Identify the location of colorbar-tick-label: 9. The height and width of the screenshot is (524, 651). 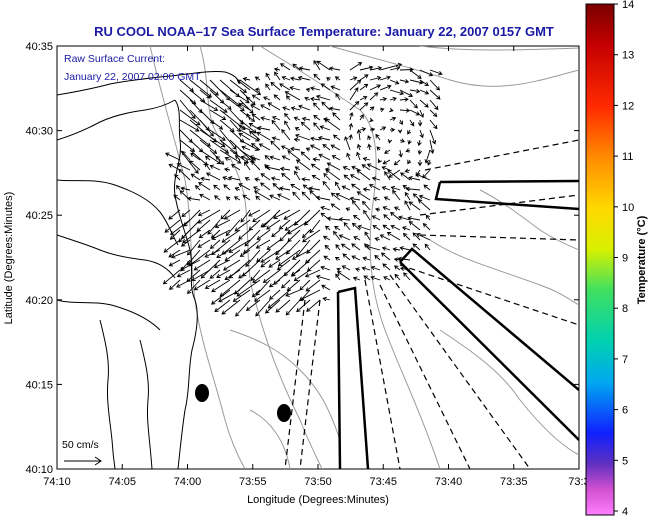
(625, 259).